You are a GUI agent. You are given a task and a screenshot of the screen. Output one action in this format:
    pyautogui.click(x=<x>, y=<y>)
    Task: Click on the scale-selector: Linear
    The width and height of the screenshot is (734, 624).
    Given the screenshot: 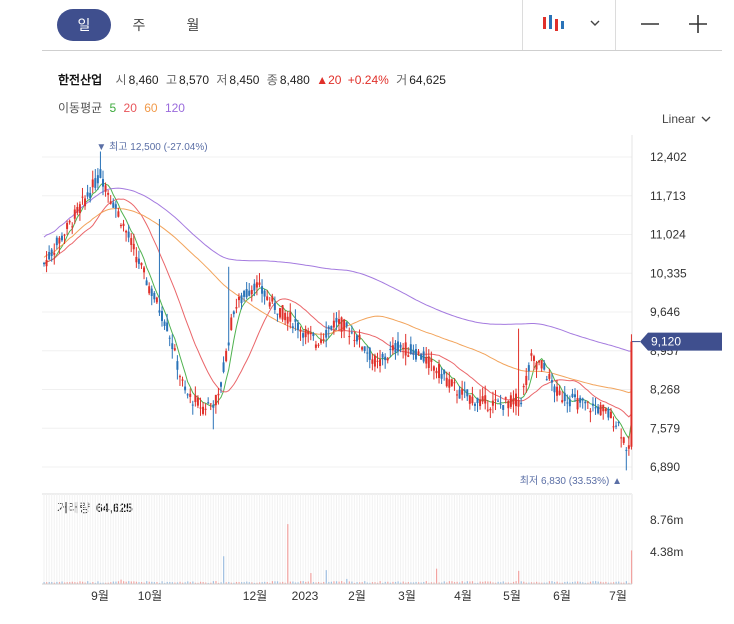 What is the action you would take?
    pyautogui.click(x=686, y=119)
    